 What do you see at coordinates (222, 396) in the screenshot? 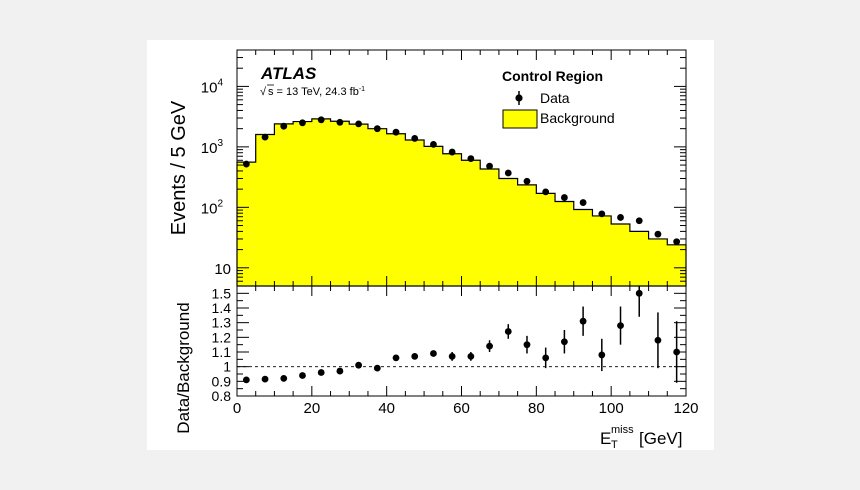
I see `ratio-y-tick-label: 0.8` at bounding box center [222, 396].